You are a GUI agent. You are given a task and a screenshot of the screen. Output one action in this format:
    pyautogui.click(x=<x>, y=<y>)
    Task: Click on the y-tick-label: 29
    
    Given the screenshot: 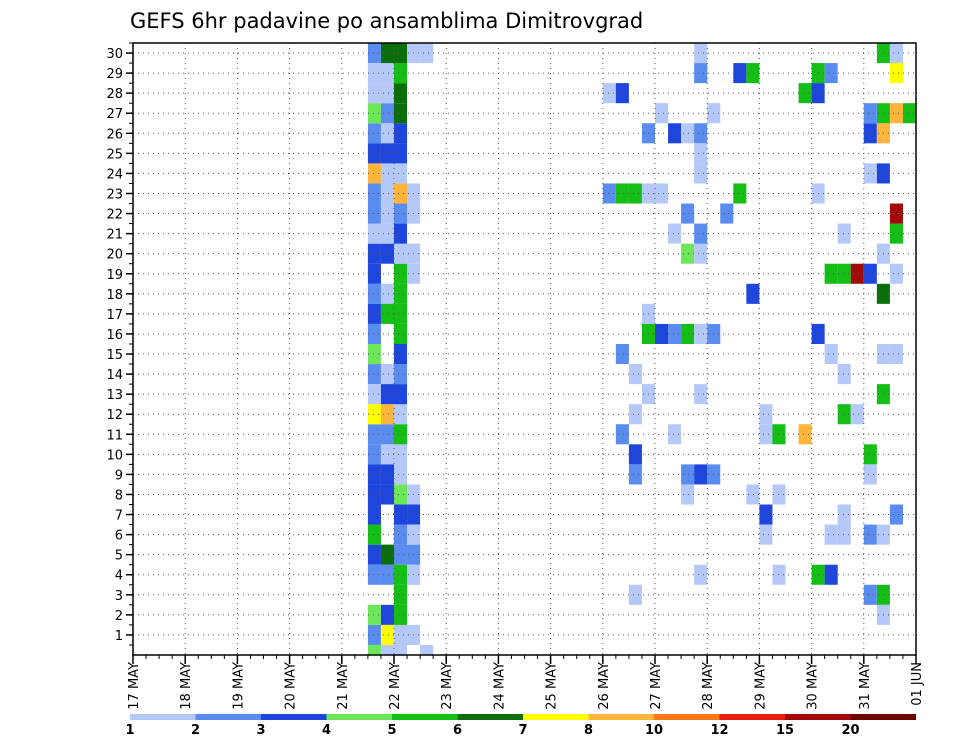 What is the action you would take?
    pyautogui.click(x=114, y=74)
    